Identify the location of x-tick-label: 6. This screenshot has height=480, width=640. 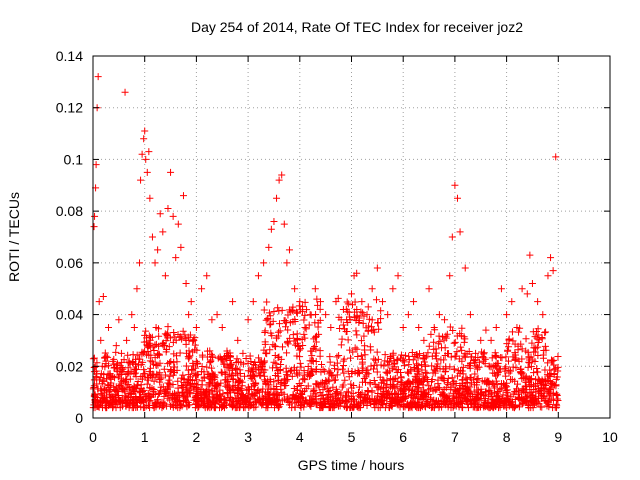
(403, 437).